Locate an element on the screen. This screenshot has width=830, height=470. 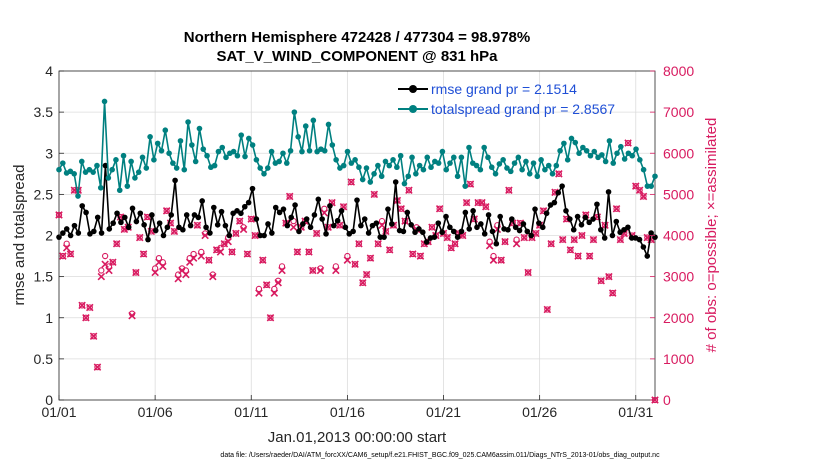
y-tick-label: 2.5 is located at coordinates (44, 194).